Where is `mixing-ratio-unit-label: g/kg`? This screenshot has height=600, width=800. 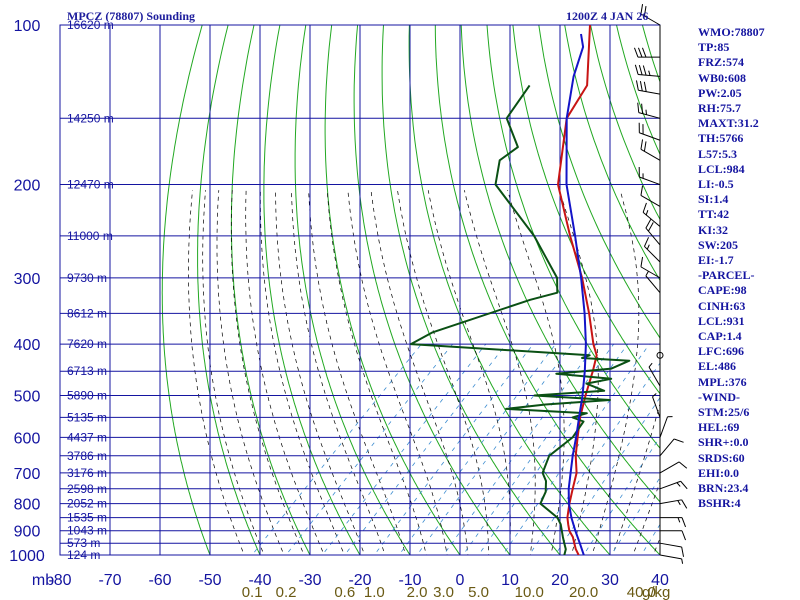 mixing-ratio-unit-label: g/kg is located at coordinates (656, 592).